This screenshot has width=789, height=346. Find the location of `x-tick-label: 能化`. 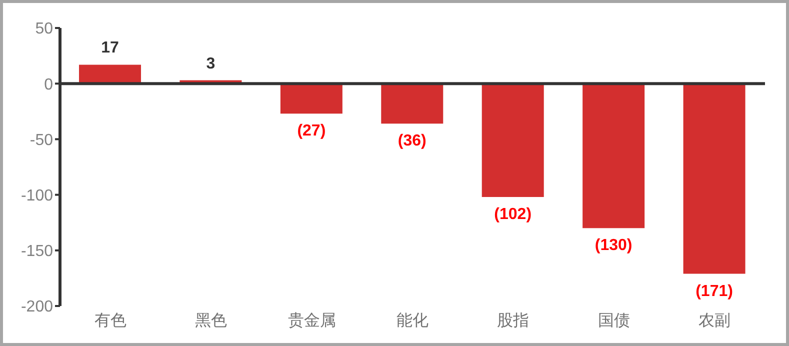

x-tick-label: 能化 is located at coordinates (412, 320).